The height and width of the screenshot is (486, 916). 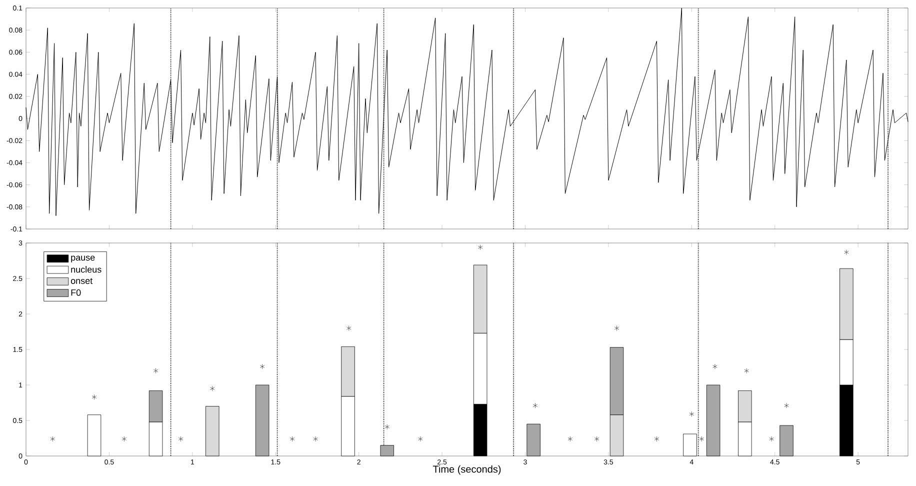 I want to click on legend-label: pause, so click(x=83, y=259).